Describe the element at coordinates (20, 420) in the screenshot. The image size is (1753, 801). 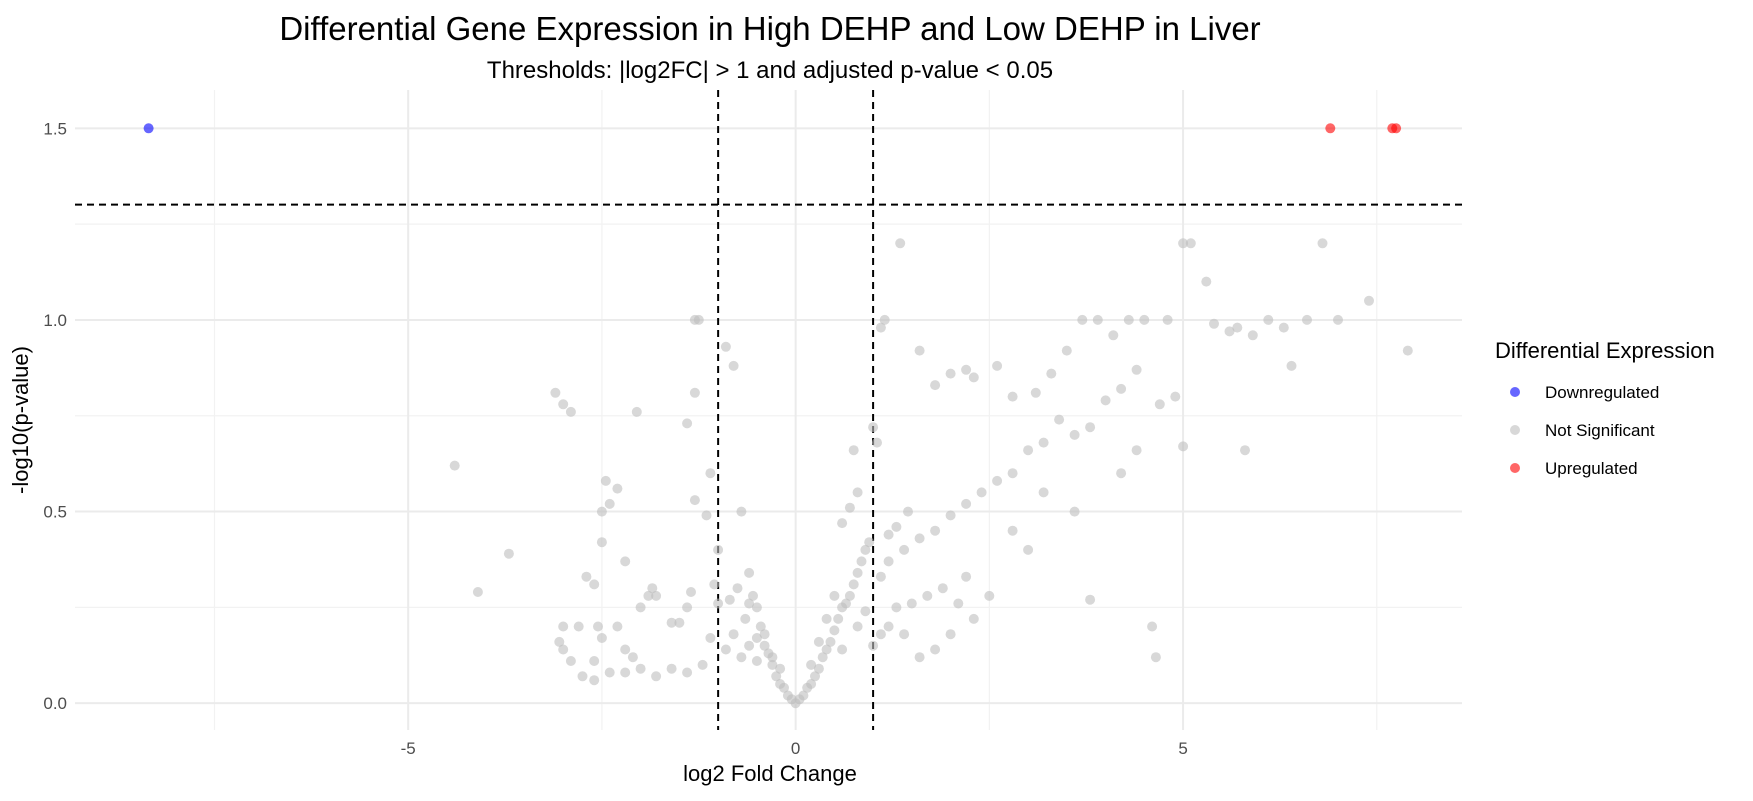
I see `y-axis-title: -log10(p-value)` at that location.